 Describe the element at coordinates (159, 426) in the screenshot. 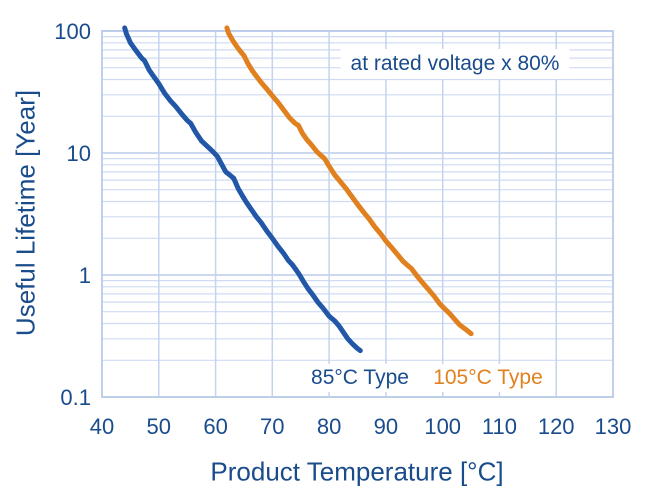

I see `x-tick-label: 50` at that location.